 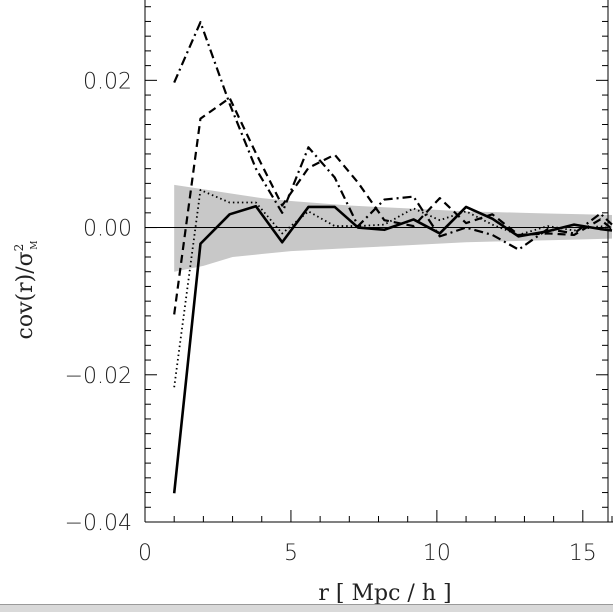 I want to click on y-axis-title-sub: M, so click(x=35, y=245).